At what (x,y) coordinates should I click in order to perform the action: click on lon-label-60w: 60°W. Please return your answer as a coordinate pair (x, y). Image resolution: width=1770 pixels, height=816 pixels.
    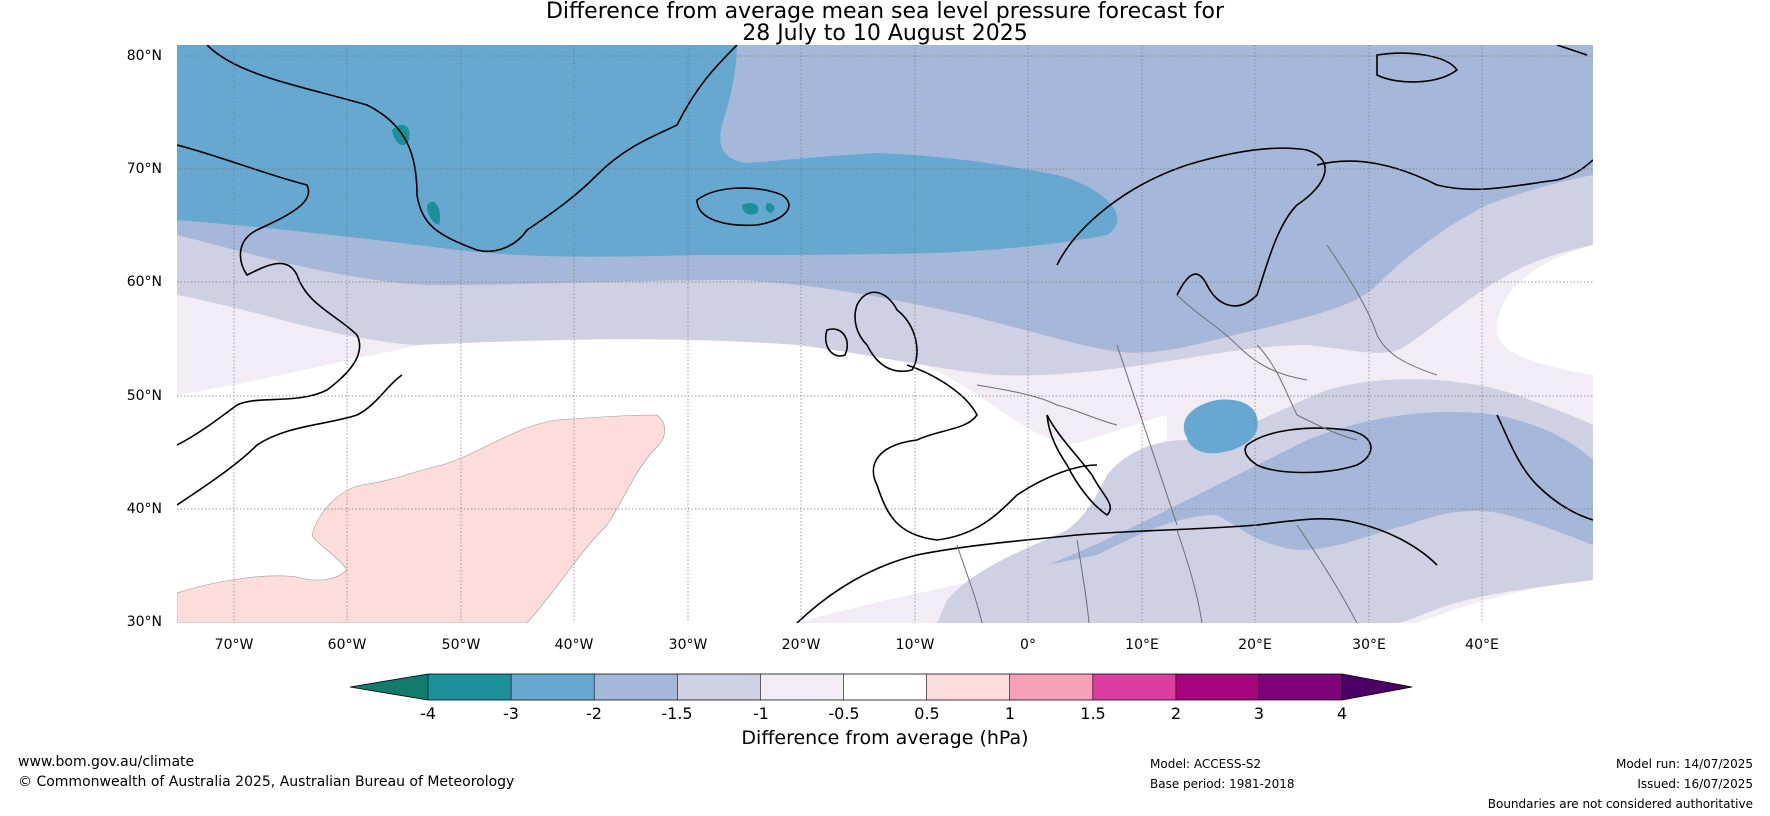
    Looking at the image, I should click on (347, 645).